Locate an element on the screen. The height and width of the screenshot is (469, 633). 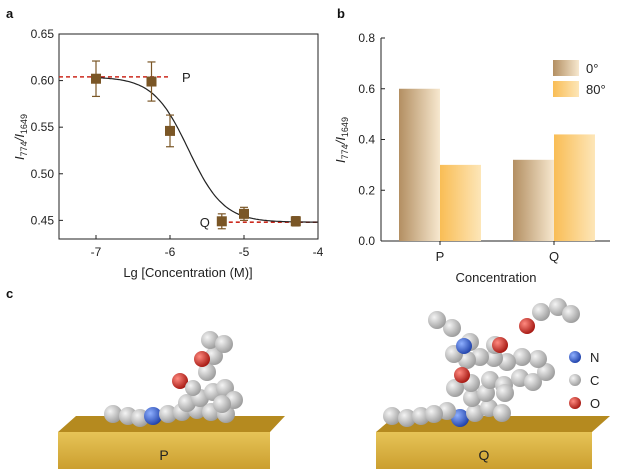
b-ytick-label: 0.0 is located at coordinates (366, 241).